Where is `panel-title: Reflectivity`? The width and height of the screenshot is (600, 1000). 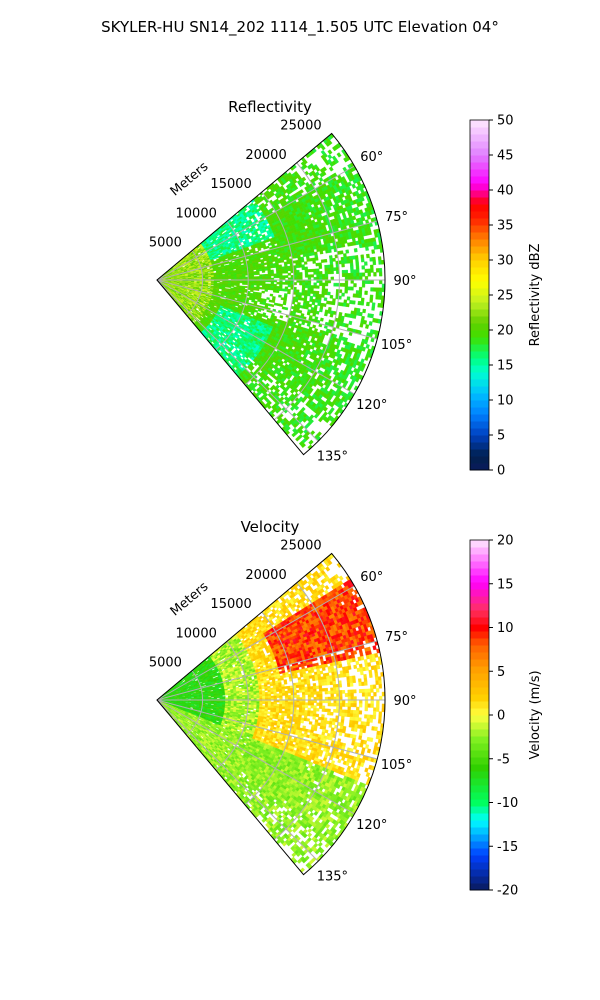 panel-title: Reflectivity is located at coordinates (270, 107).